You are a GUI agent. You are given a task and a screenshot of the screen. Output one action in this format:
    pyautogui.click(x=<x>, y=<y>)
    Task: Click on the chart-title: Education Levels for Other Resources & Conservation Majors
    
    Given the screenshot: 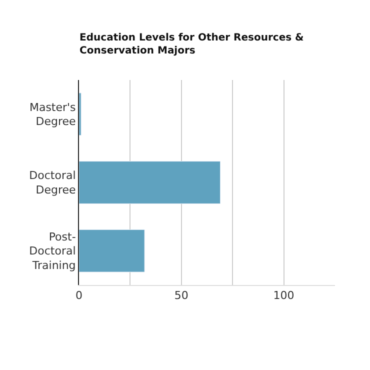 What is the action you would take?
    pyautogui.click(x=192, y=44)
    